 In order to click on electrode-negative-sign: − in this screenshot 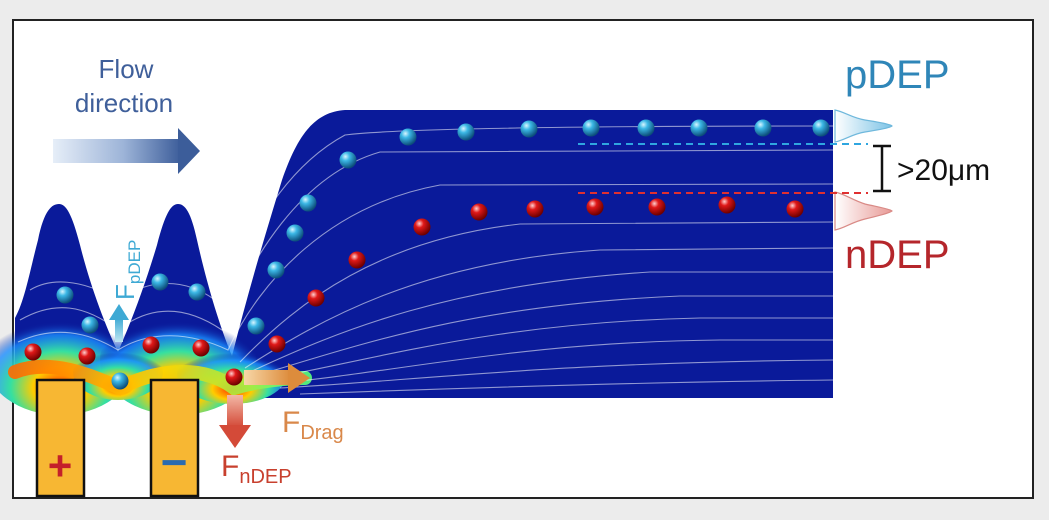, I will do `click(174, 462)`.